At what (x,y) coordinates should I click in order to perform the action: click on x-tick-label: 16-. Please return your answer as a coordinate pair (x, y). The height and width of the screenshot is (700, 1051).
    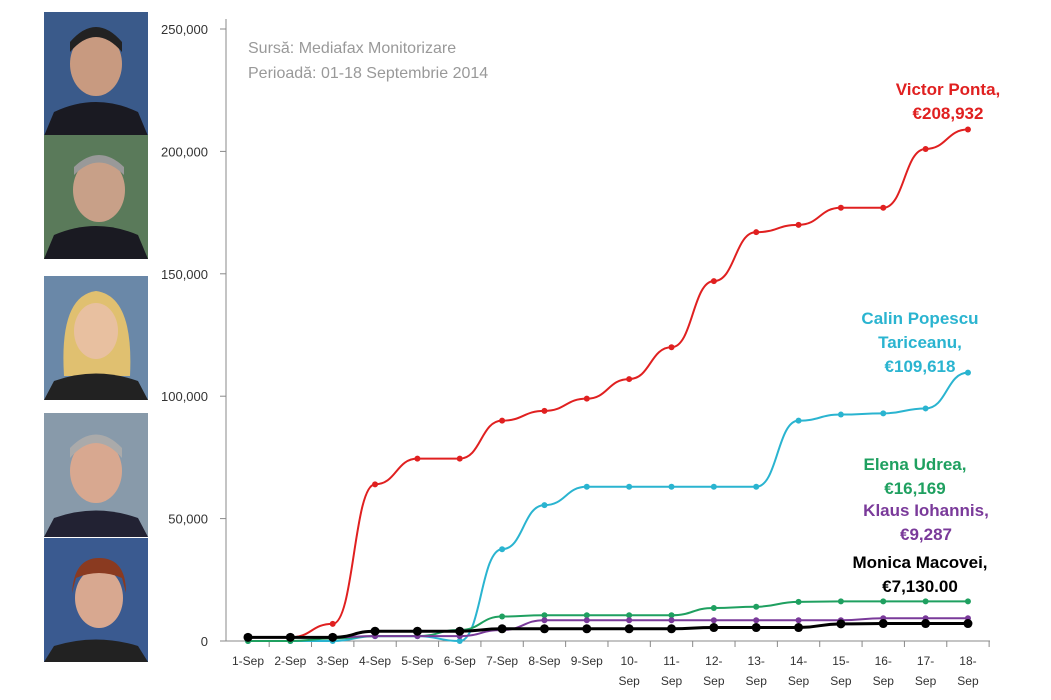
    Looking at the image, I should click on (883, 661).